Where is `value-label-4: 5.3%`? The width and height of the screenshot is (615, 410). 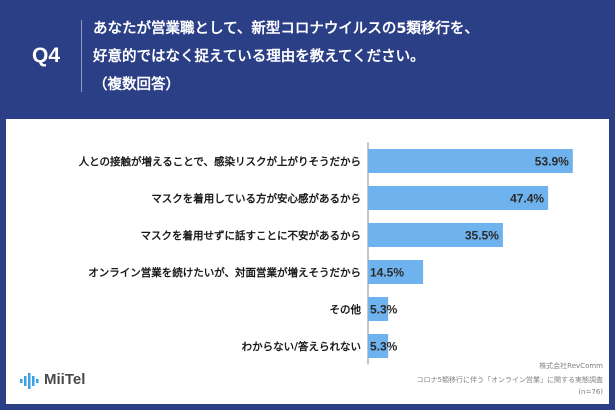 value-label-4: 5.3% is located at coordinates (384, 310).